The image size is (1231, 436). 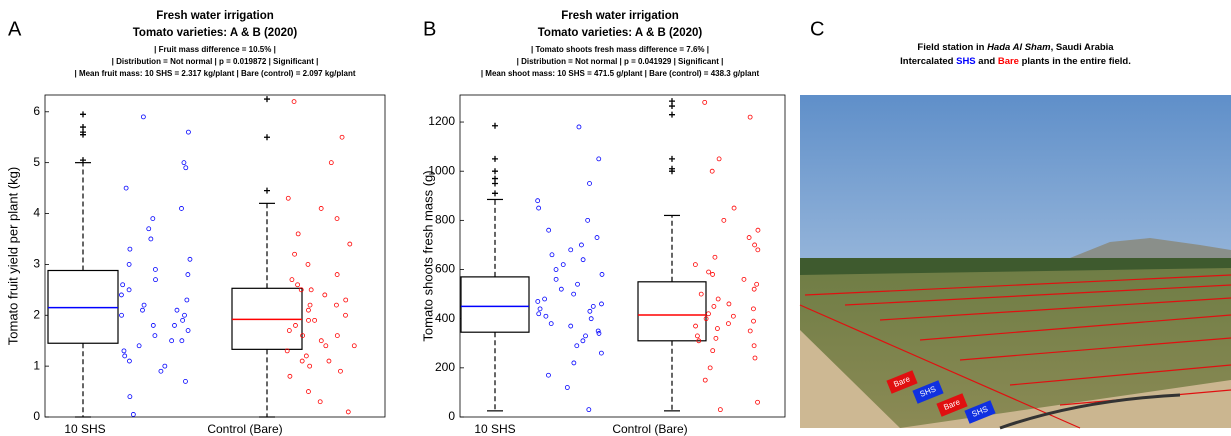 I want to click on panel-label: C, so click(x=817, y=29).